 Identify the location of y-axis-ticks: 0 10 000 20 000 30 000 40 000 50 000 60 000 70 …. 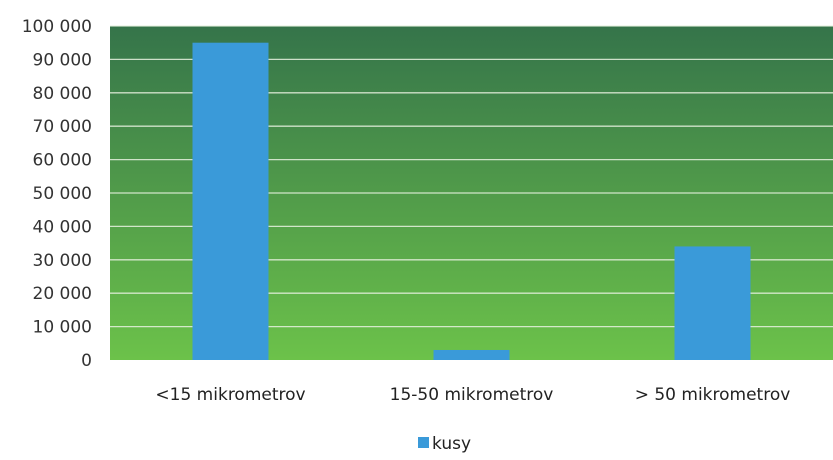
(57, 194).